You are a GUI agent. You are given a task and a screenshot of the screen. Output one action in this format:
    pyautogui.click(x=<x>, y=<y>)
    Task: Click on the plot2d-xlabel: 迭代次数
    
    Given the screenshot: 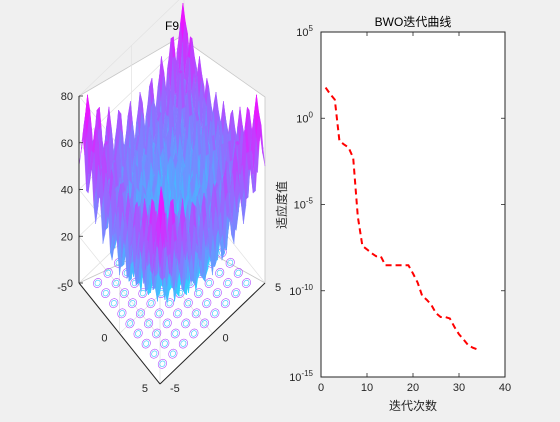 What is the action you would take?
    pyautogui.click(x=413, y=405)
    